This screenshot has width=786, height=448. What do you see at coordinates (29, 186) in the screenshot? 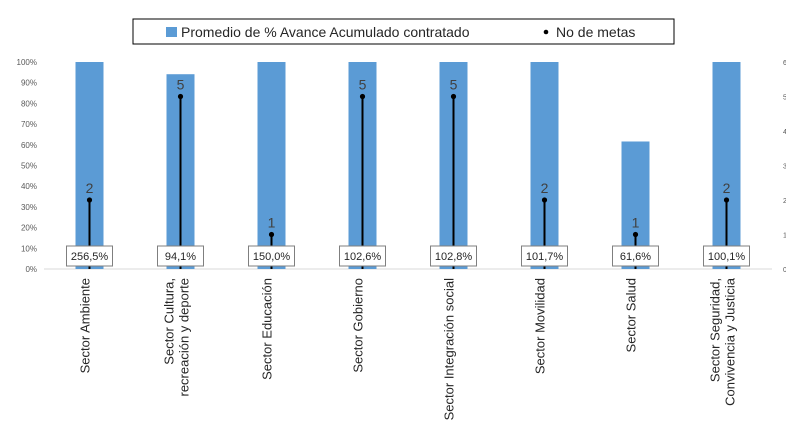
I see `left-tick-label: 40%` at bounding box center [29, 186].